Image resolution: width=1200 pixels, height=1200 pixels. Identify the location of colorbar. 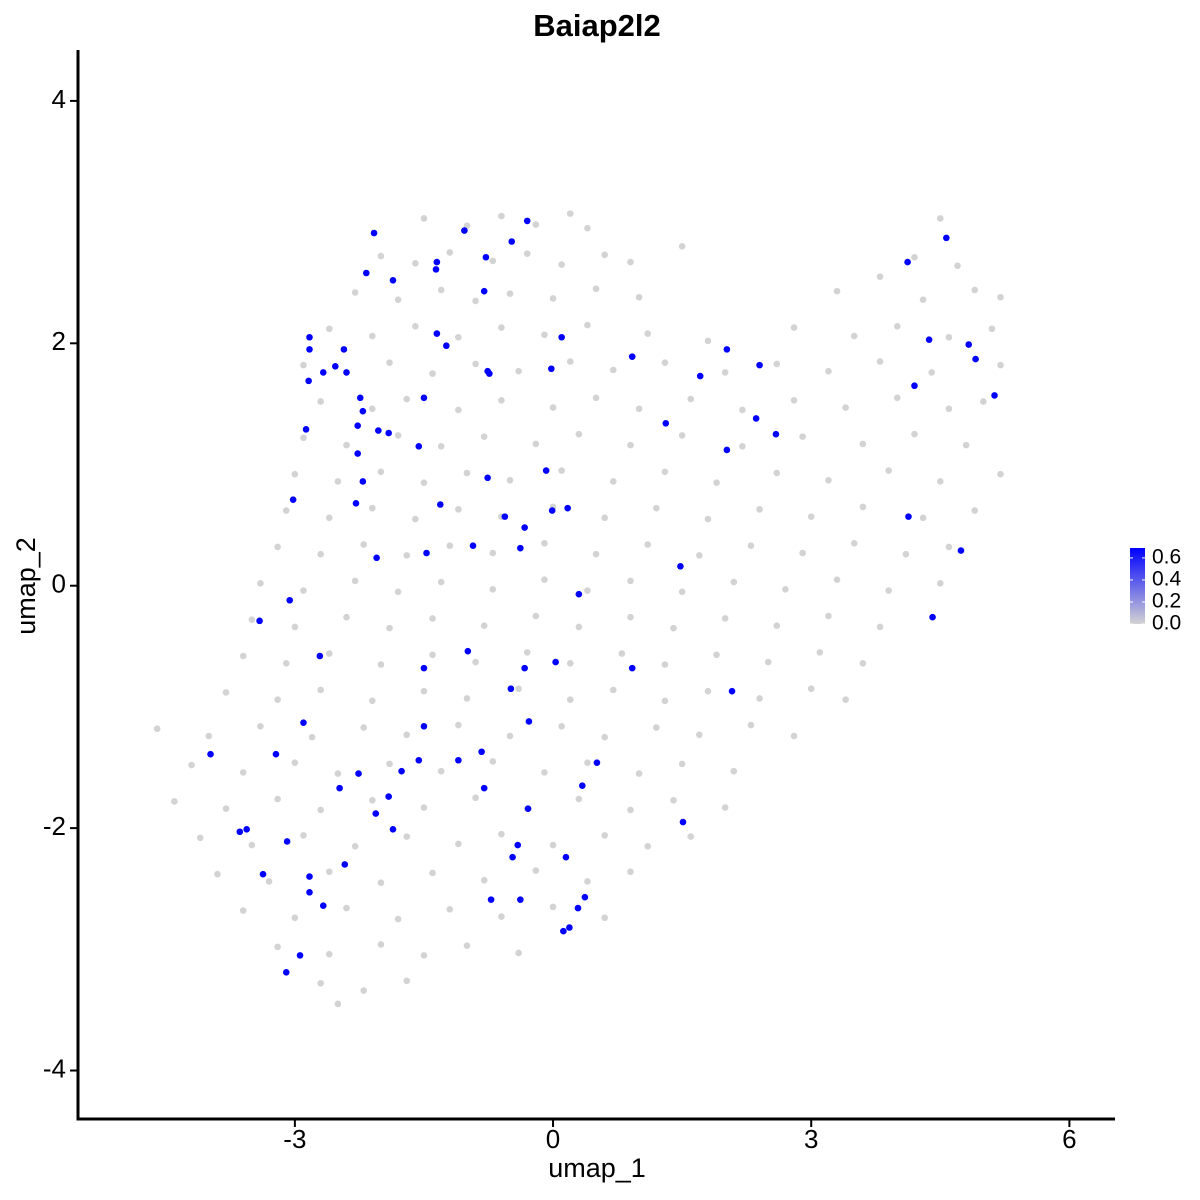
(1137, 586).